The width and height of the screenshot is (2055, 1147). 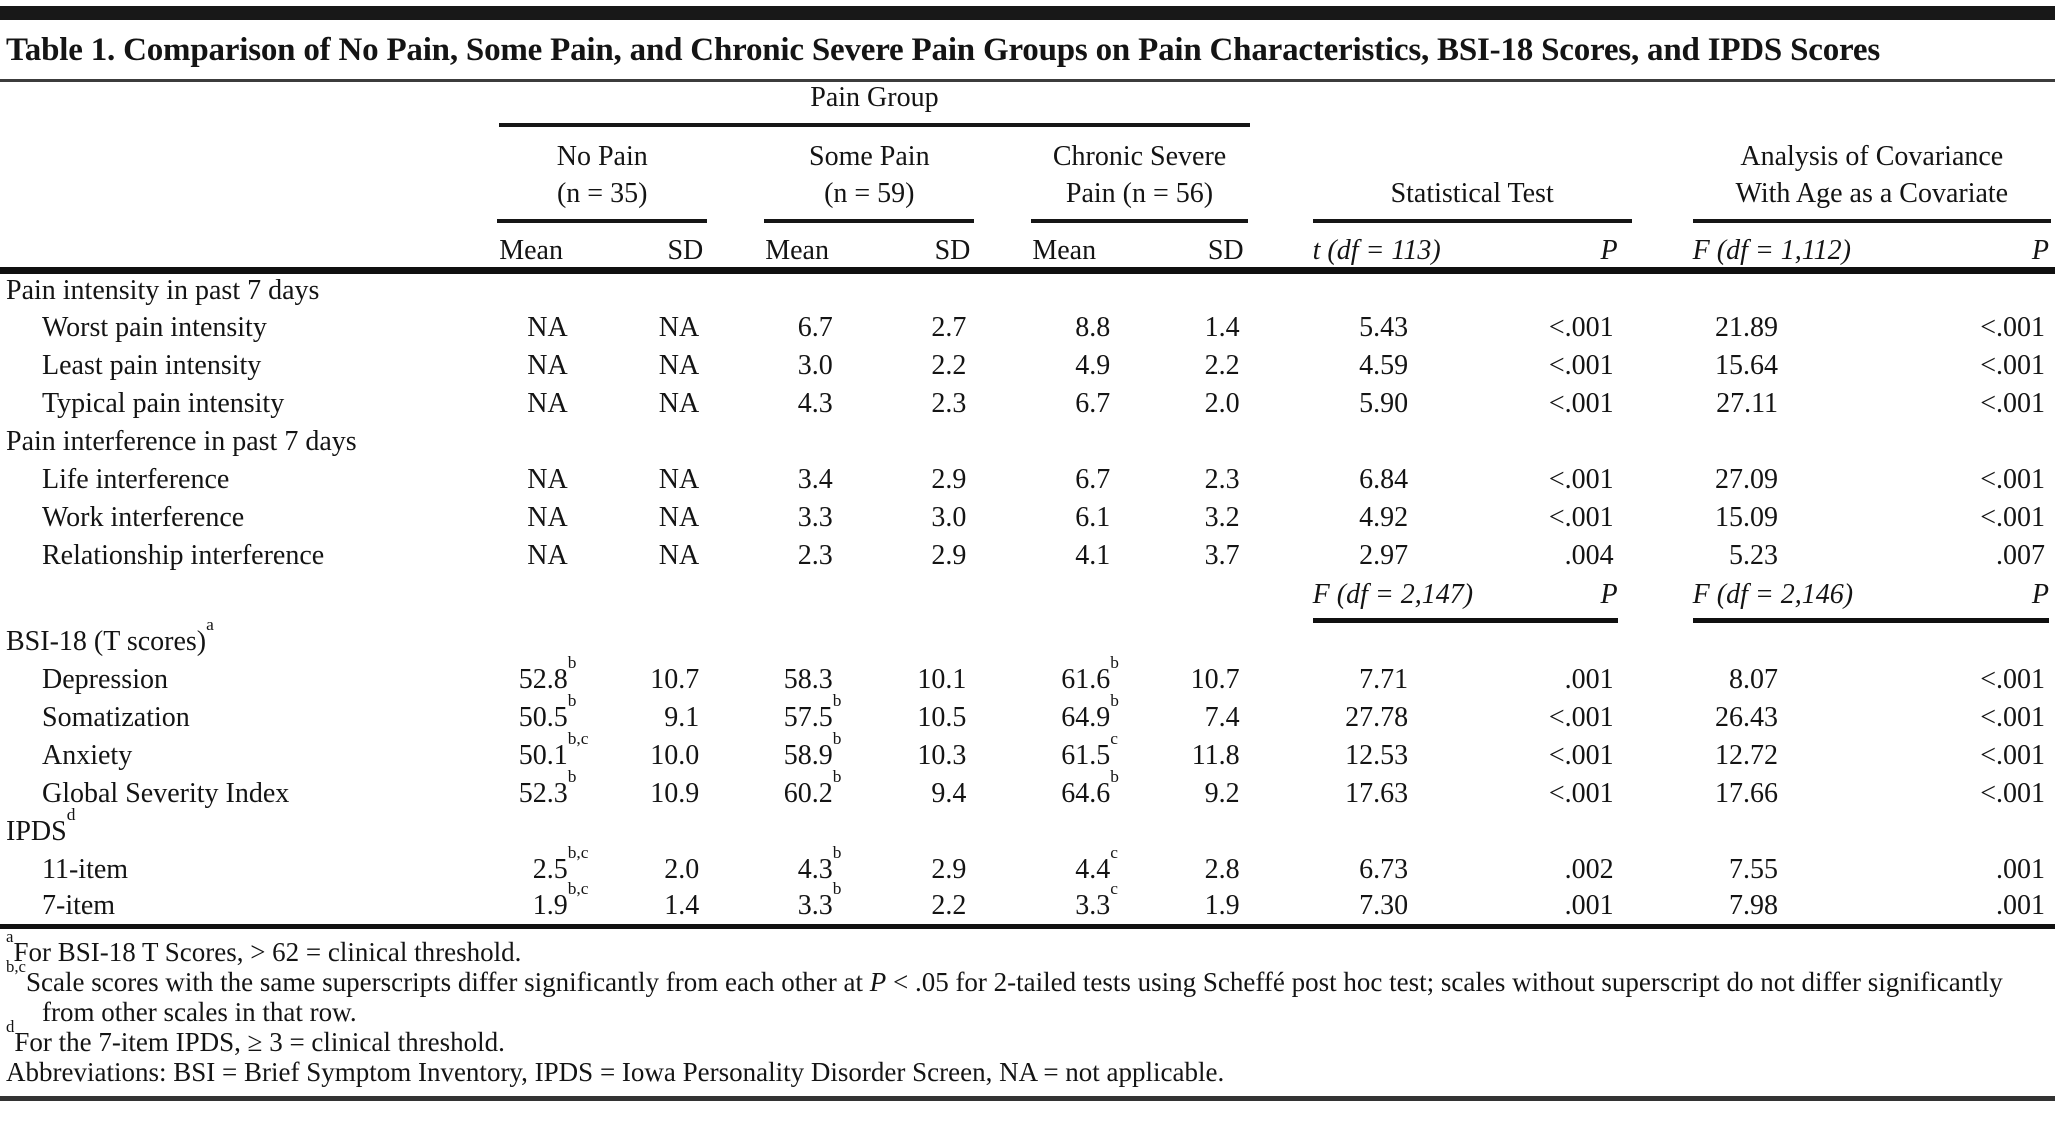 I want to click on cell: 7.71, so click(x=1384, y=679).